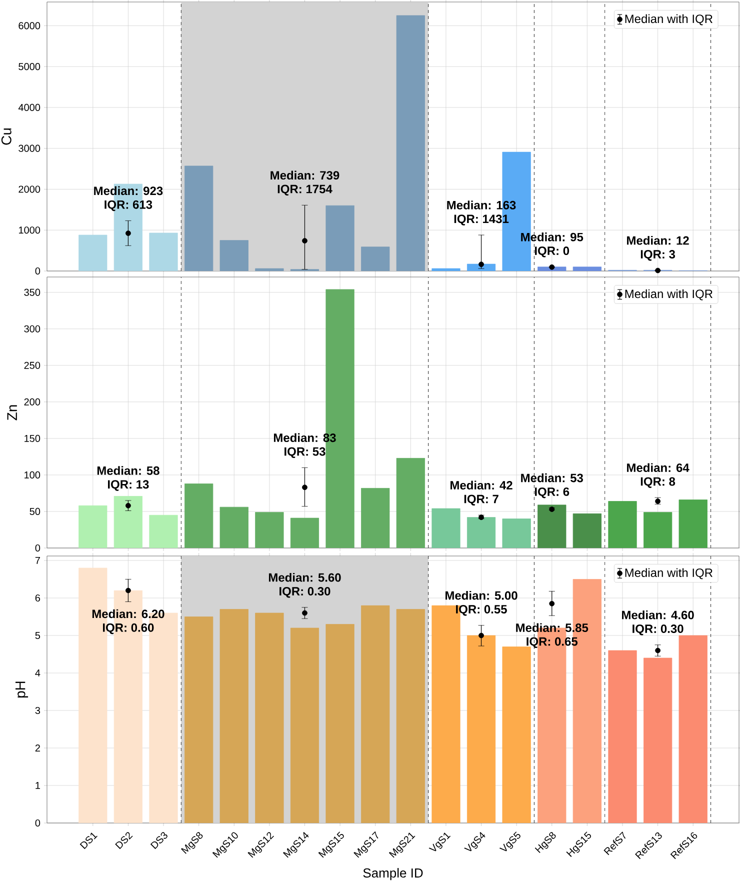 The height and width of the screenshot is (882, 740). What do you see at coordinates (32, 292) in the screenshot?
I see `y-tick-label: 350` at bounding box center [32, 292].